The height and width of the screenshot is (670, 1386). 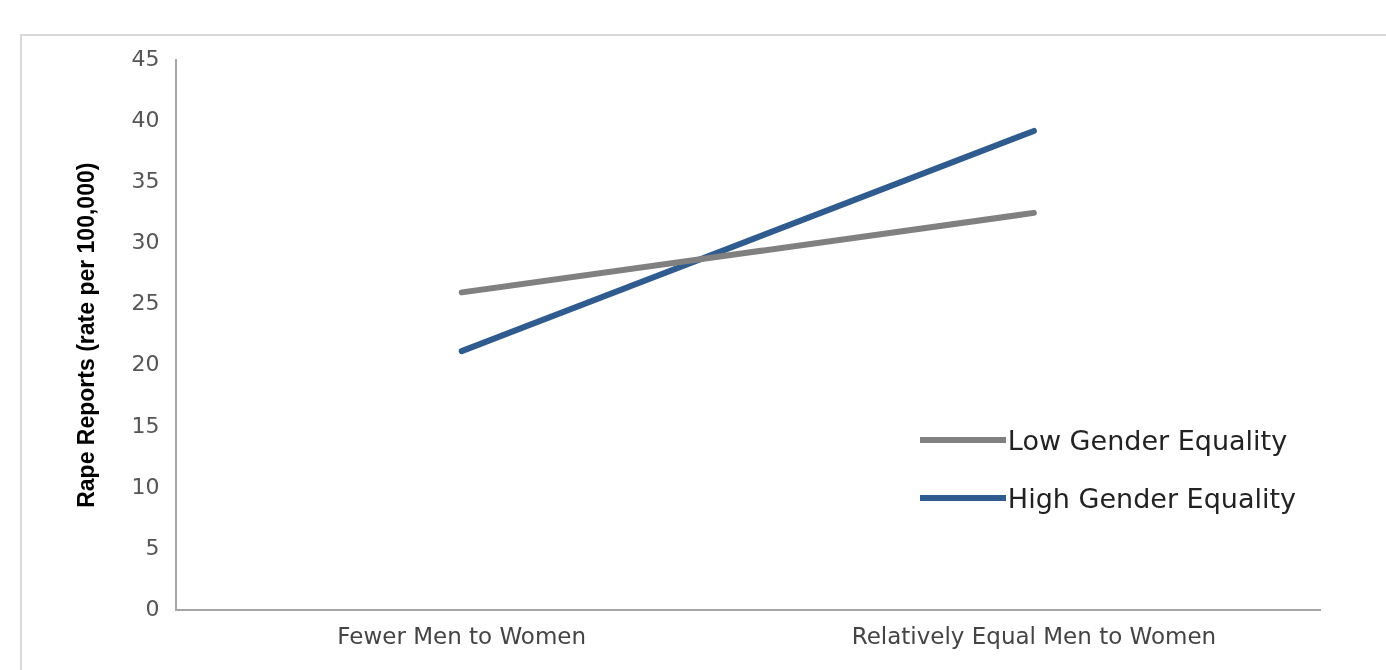 What do you see at coordinates (145, 303) in the screenshot?
I see `y-tick-label: 25` at bounding box center [145, 303].